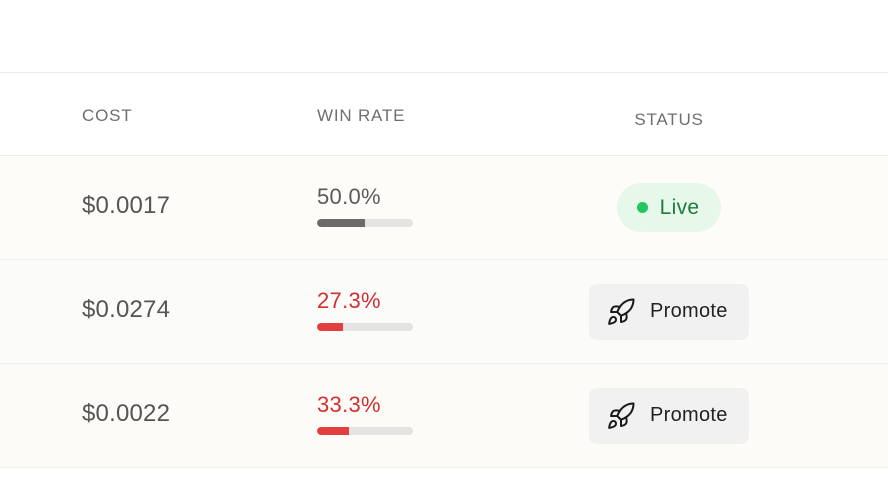 Image resolution: width=888 pixels, height=490 pixels. I want to click on win-rate-cell: 27.3%, so click(365, 309).